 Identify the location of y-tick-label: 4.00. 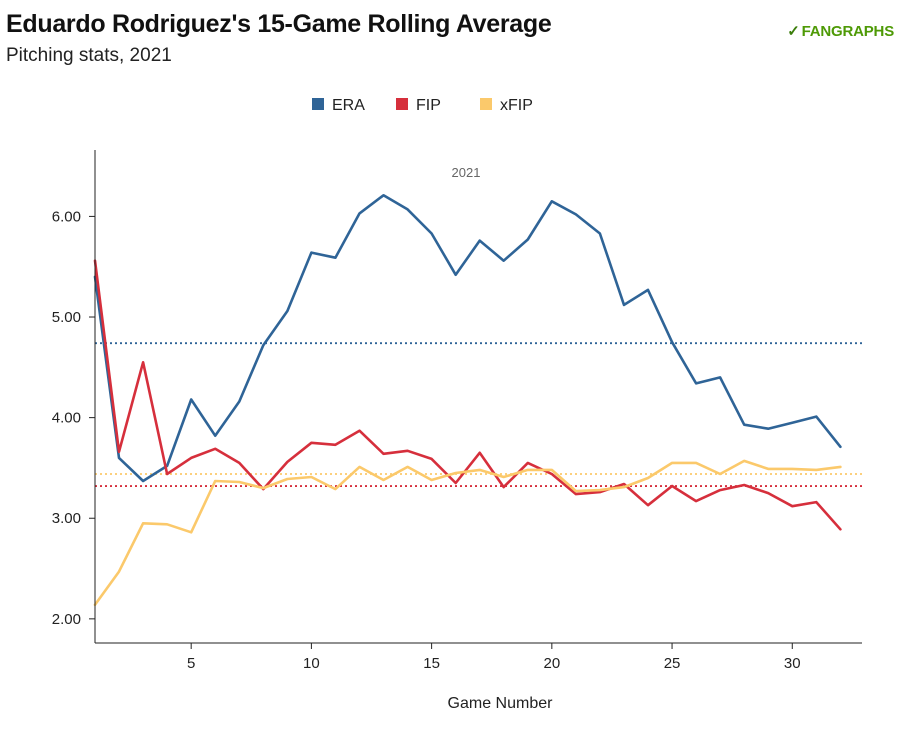
(66, 418).